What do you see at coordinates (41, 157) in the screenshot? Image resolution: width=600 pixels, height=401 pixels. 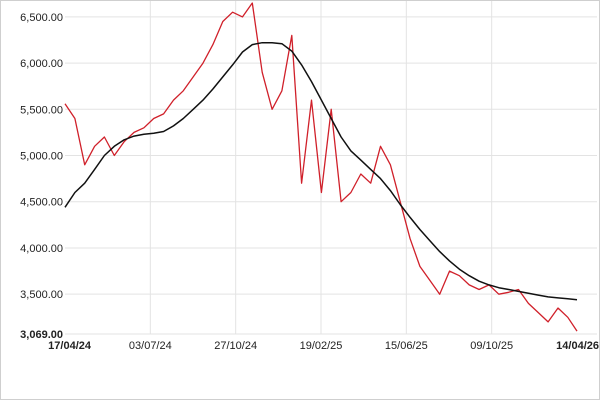 I see `y-tick-label: 5,000.00` at bounding box center [41, 157].